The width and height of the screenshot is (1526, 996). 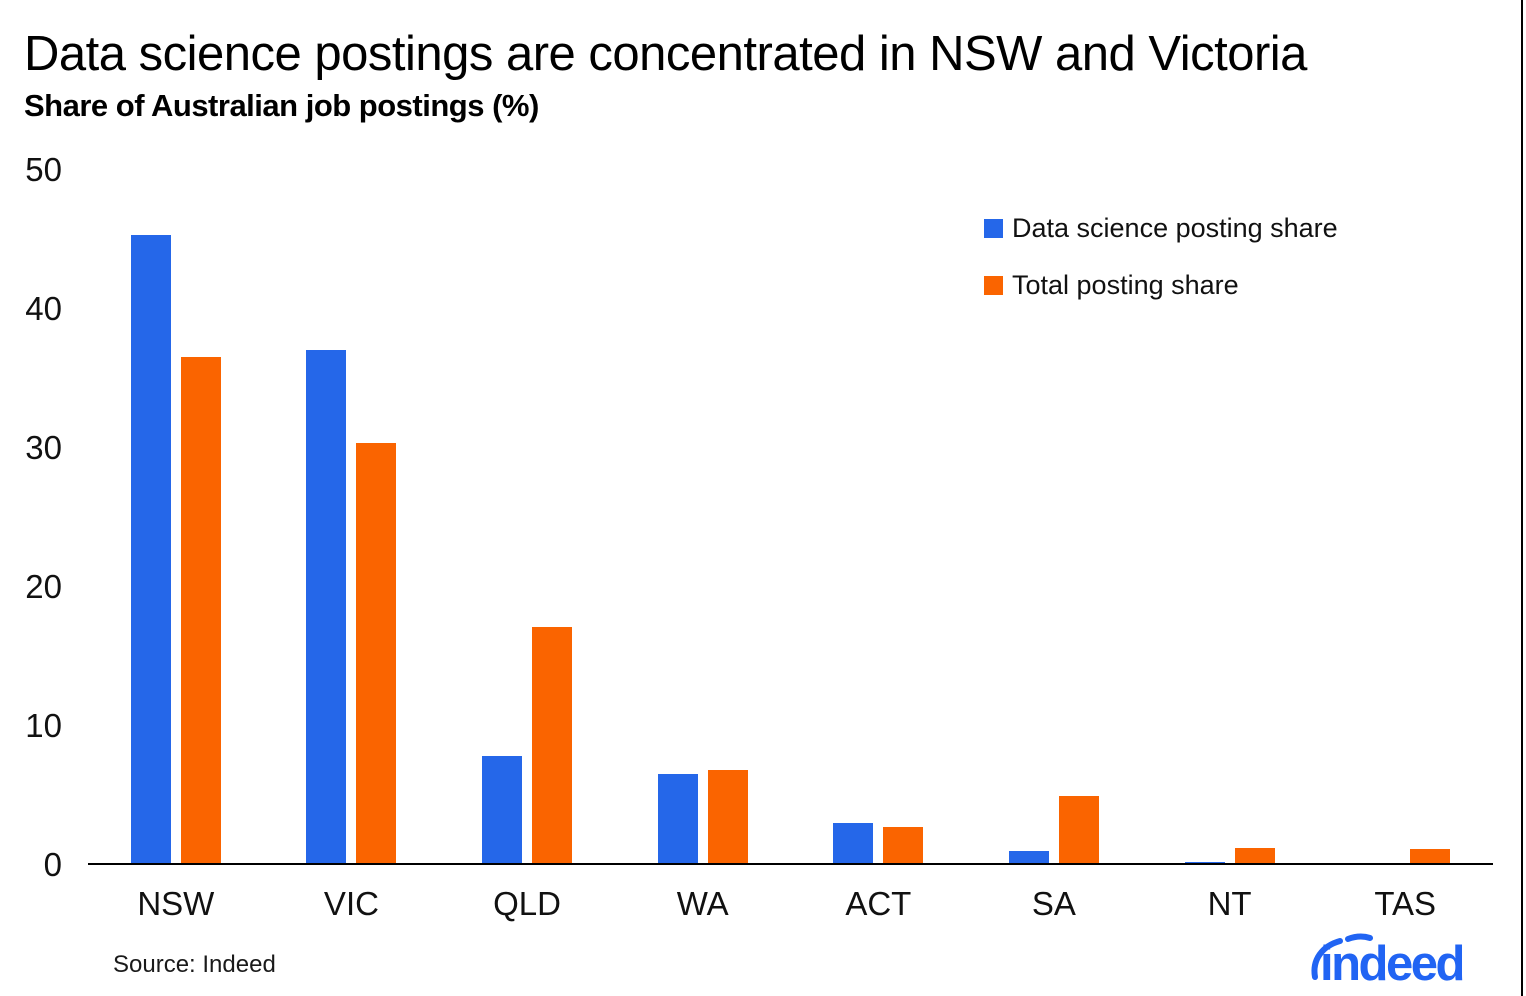 I want to click on x-axis-label-tas: TAS, so click(x=1405, y=903).